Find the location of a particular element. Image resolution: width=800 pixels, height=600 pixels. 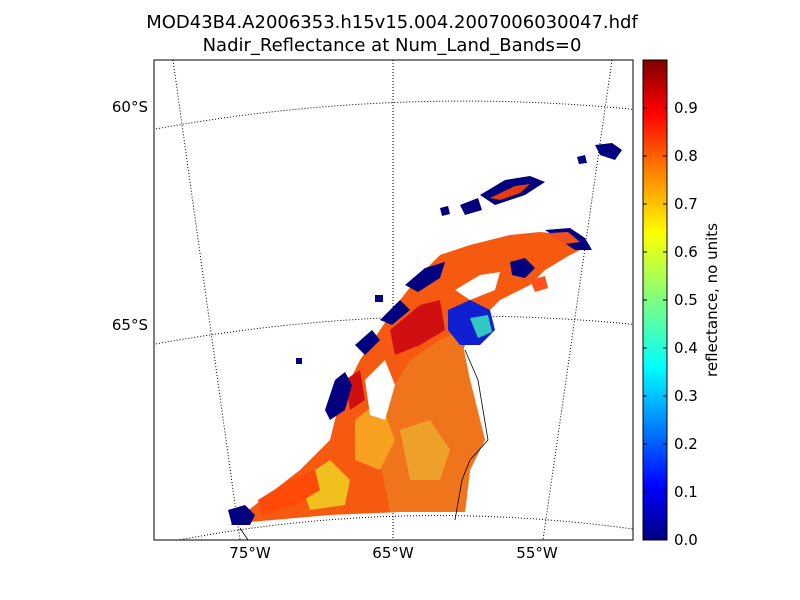

parallel-60s is located at coordinates (393, 115).